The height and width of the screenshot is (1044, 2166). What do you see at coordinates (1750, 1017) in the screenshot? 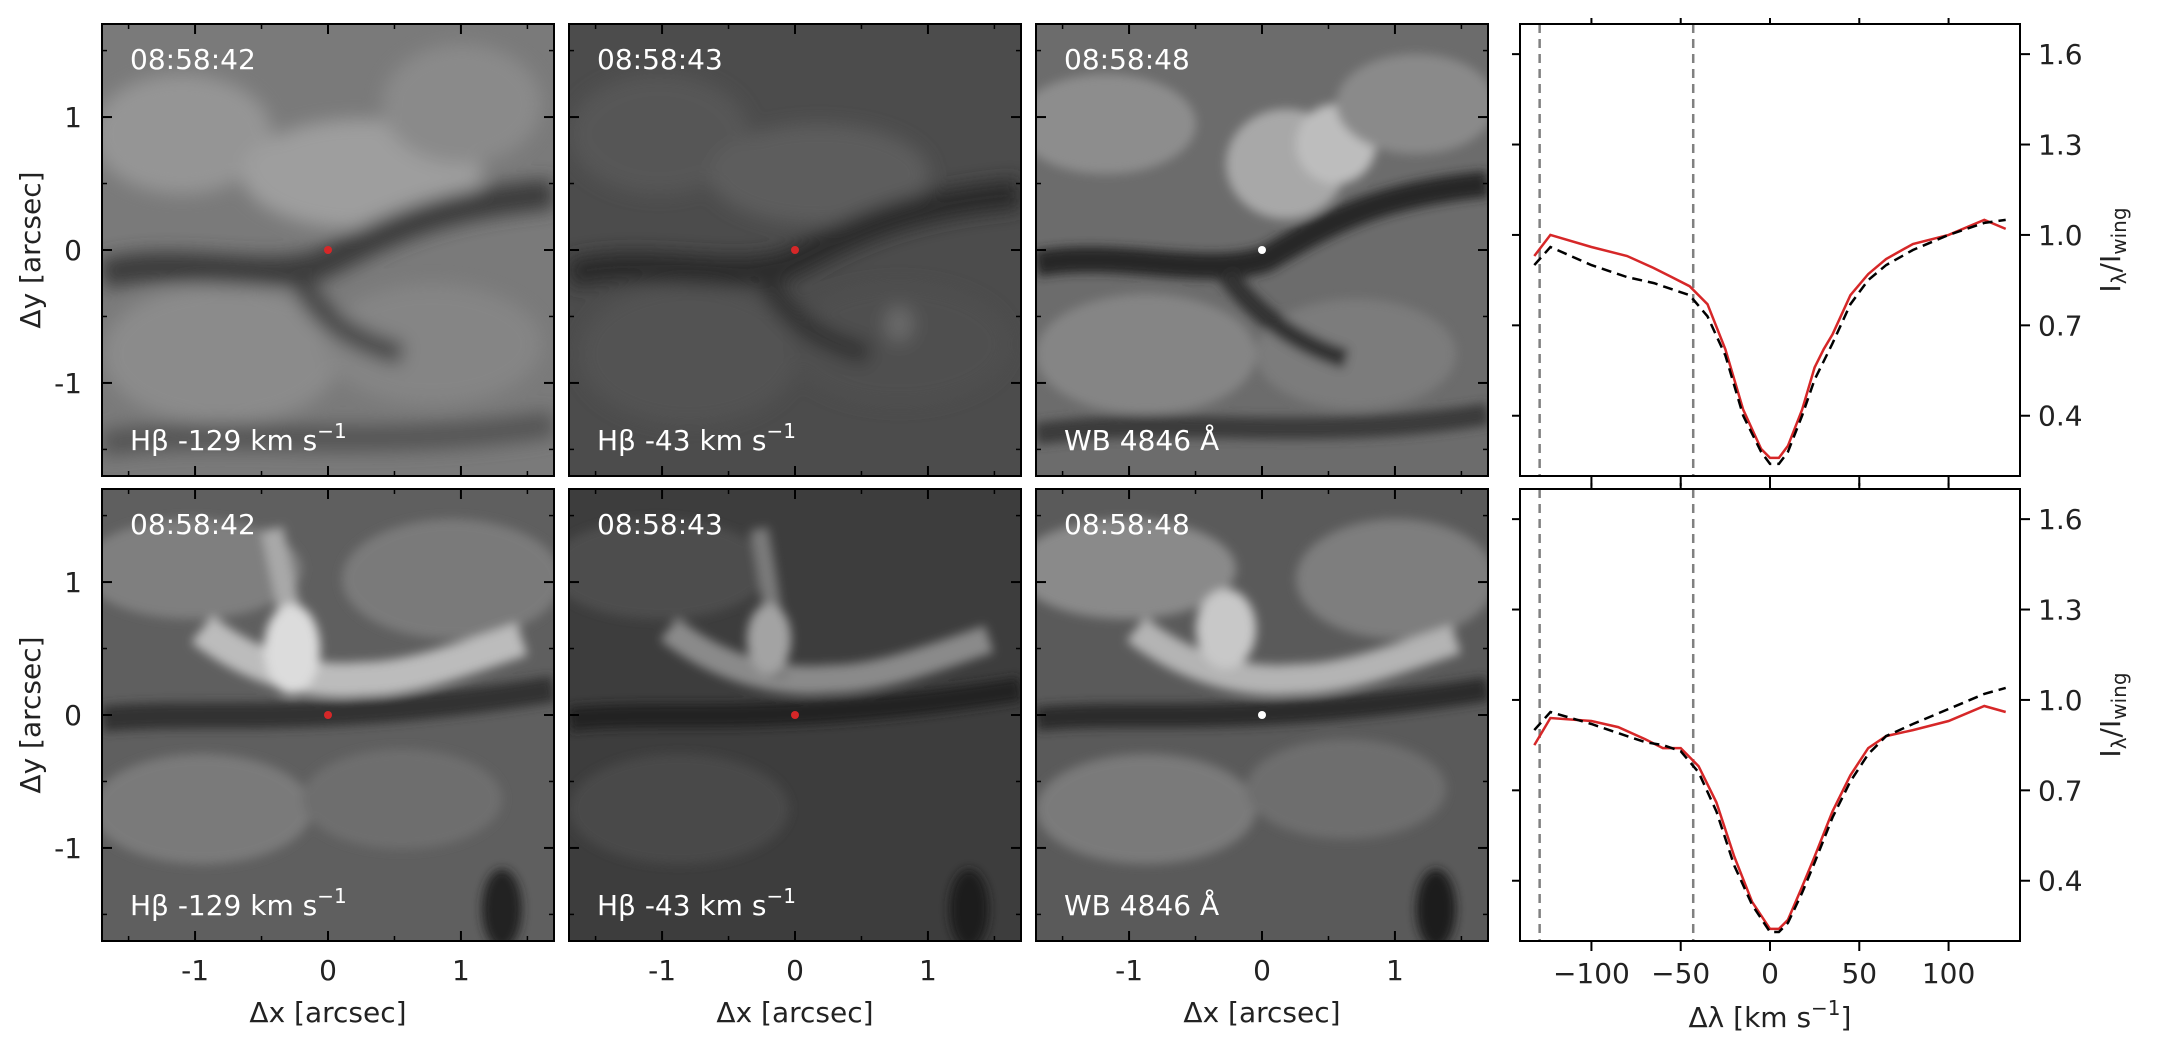
I see `xlabel-text: Δλ [km s` at bounding box center [1750, 1017].